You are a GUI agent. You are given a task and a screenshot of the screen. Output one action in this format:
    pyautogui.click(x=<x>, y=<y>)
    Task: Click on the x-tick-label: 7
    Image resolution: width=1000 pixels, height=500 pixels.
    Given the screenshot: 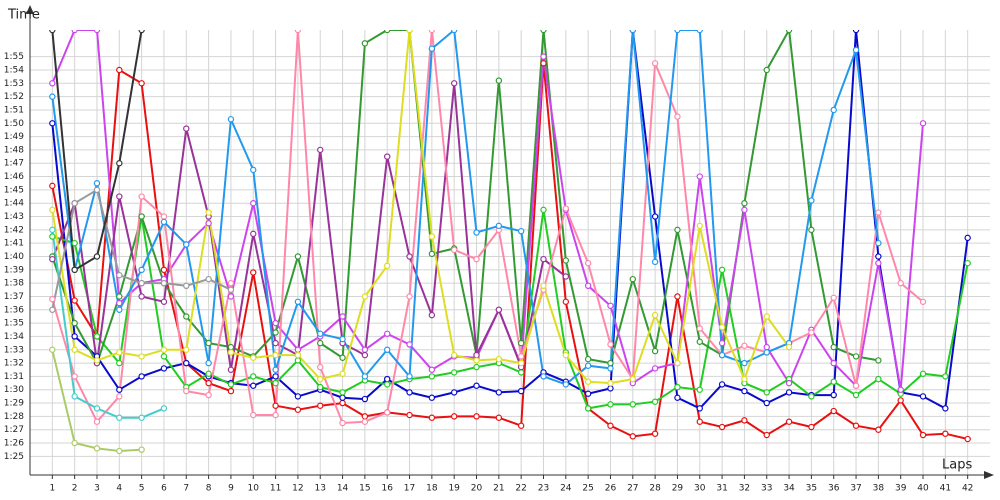 What is the action you would take?
    pyautogui.click(x=186, y=489)
    